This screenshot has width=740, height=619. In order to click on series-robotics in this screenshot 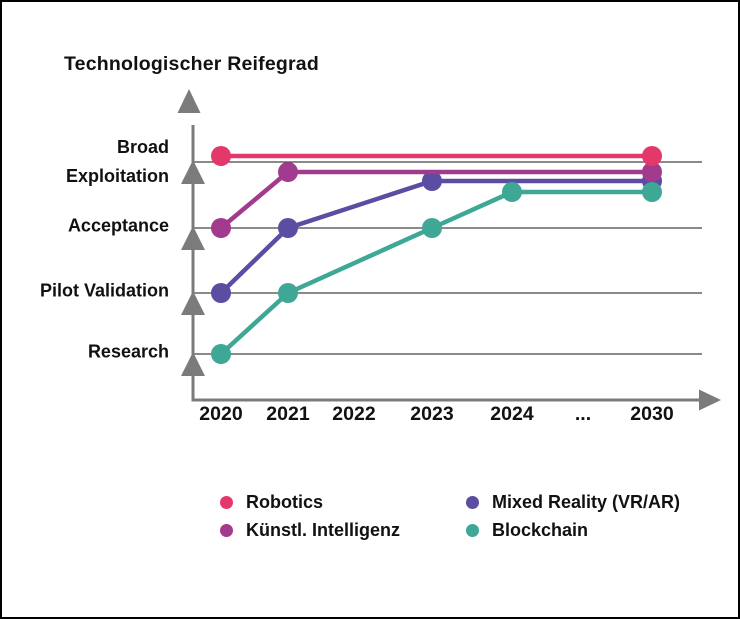, I will do `click(436, 156)`.